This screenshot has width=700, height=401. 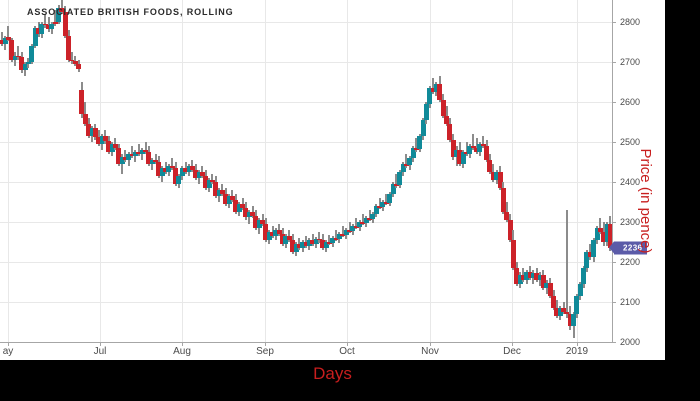 What do you see at coordinates (100, 351) in the screenshot?
I see `x-axis-tick-label: Jul` at bounding box center [100, 351].